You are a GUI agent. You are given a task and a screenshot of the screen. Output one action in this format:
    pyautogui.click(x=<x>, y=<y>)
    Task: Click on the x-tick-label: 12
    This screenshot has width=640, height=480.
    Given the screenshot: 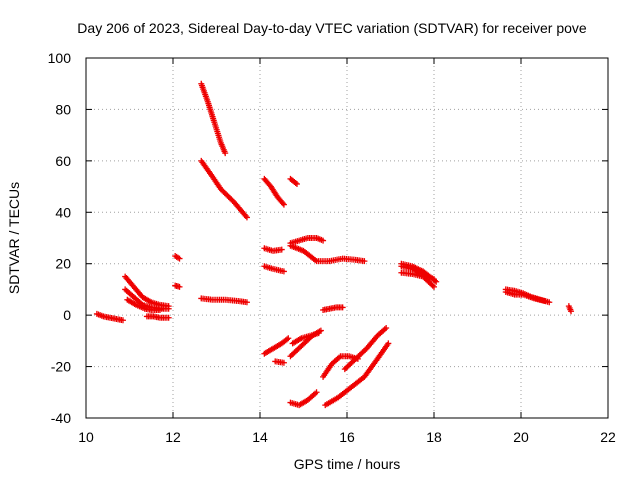 What is the action you would take?
    pyautogui.click(x=173, y=437)
    